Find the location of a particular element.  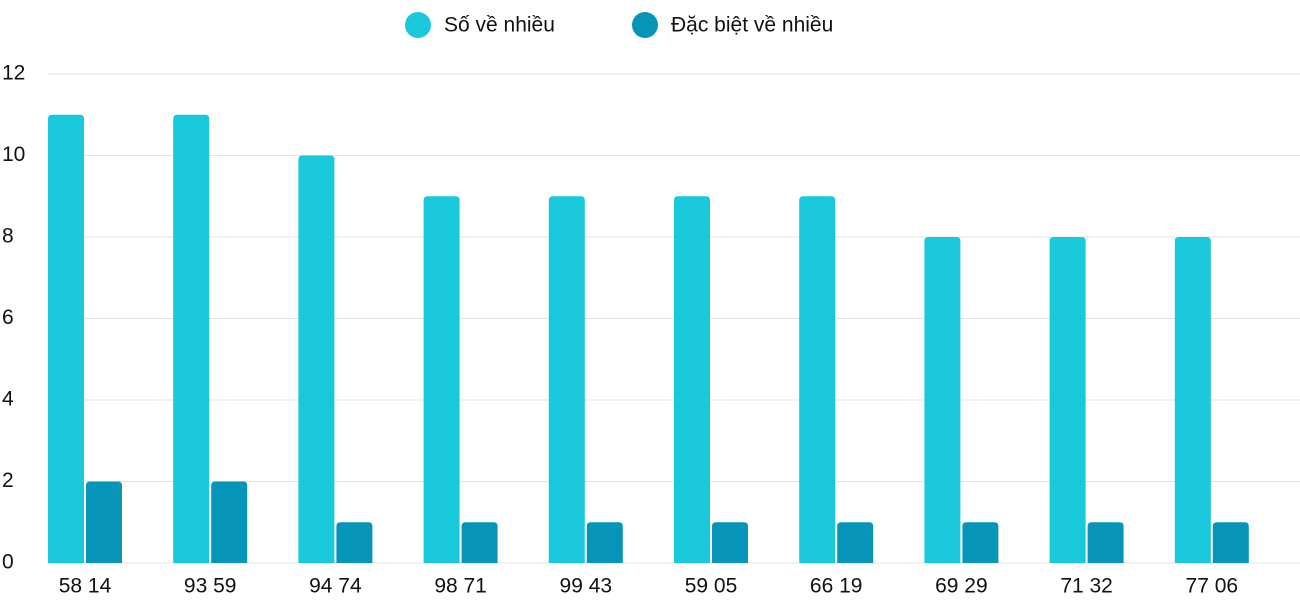

legend-label: Đặc biệt về nhiều is located at coordinates (752, 25).